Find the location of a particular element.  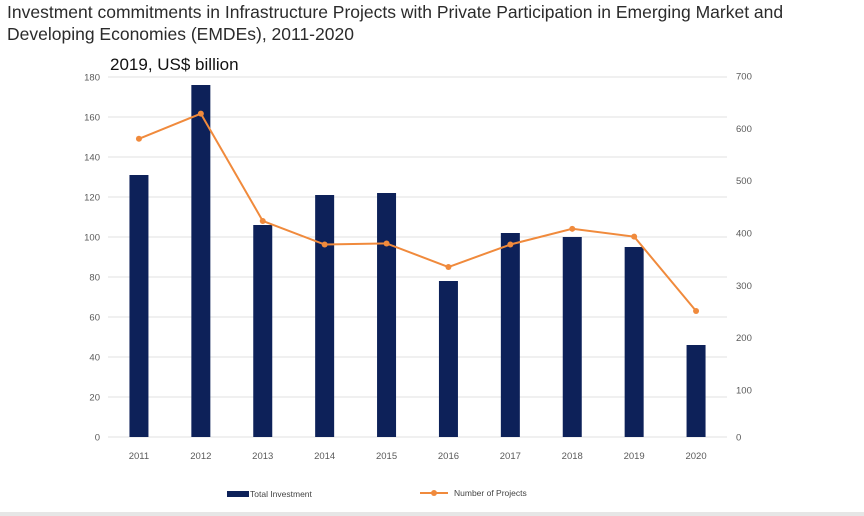

y-tick-label: 80 is located at coordinates (94, 278).